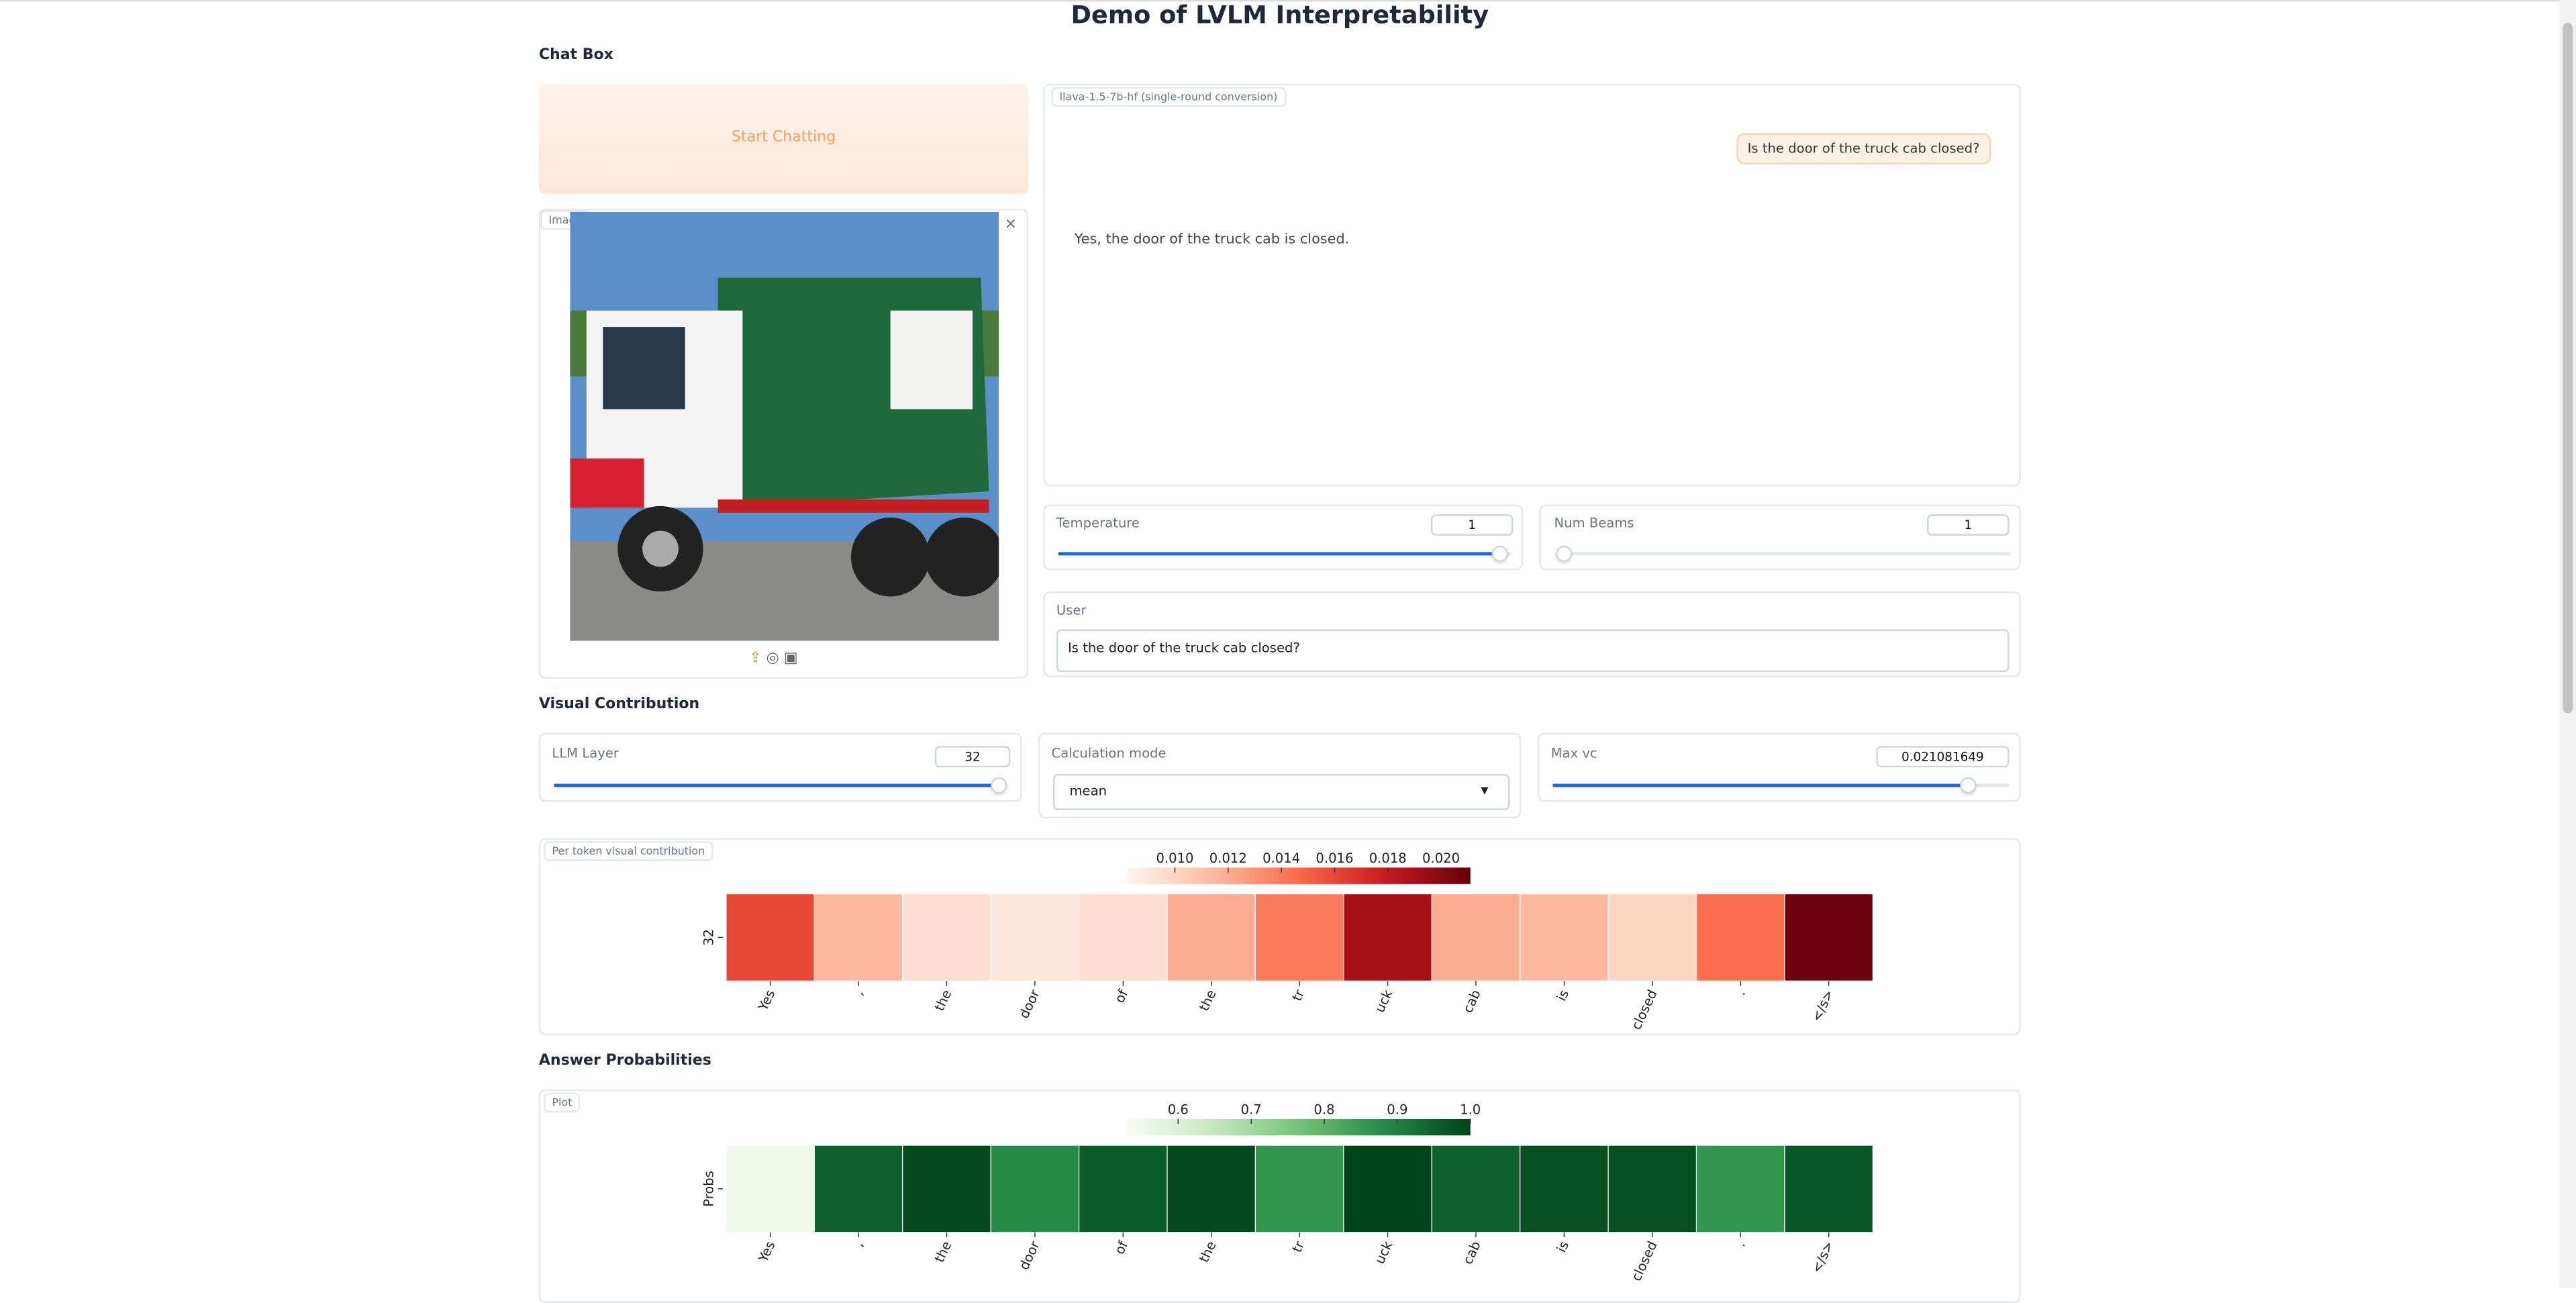 This screenshot has width=2576, height=1303. What do you see at coordinates (624, 1061) in the screenshot?
I see `section-label: Answer Probabilities` at bounding box center [624, 1061].